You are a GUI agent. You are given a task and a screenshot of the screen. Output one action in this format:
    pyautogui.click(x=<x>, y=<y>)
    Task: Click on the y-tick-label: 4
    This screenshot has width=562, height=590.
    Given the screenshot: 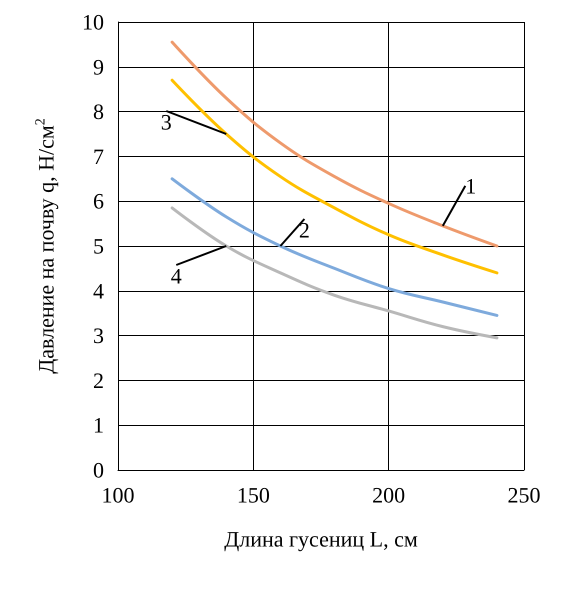 What is the action you would take?
    pyautogui.click(x=98, y=291)
    